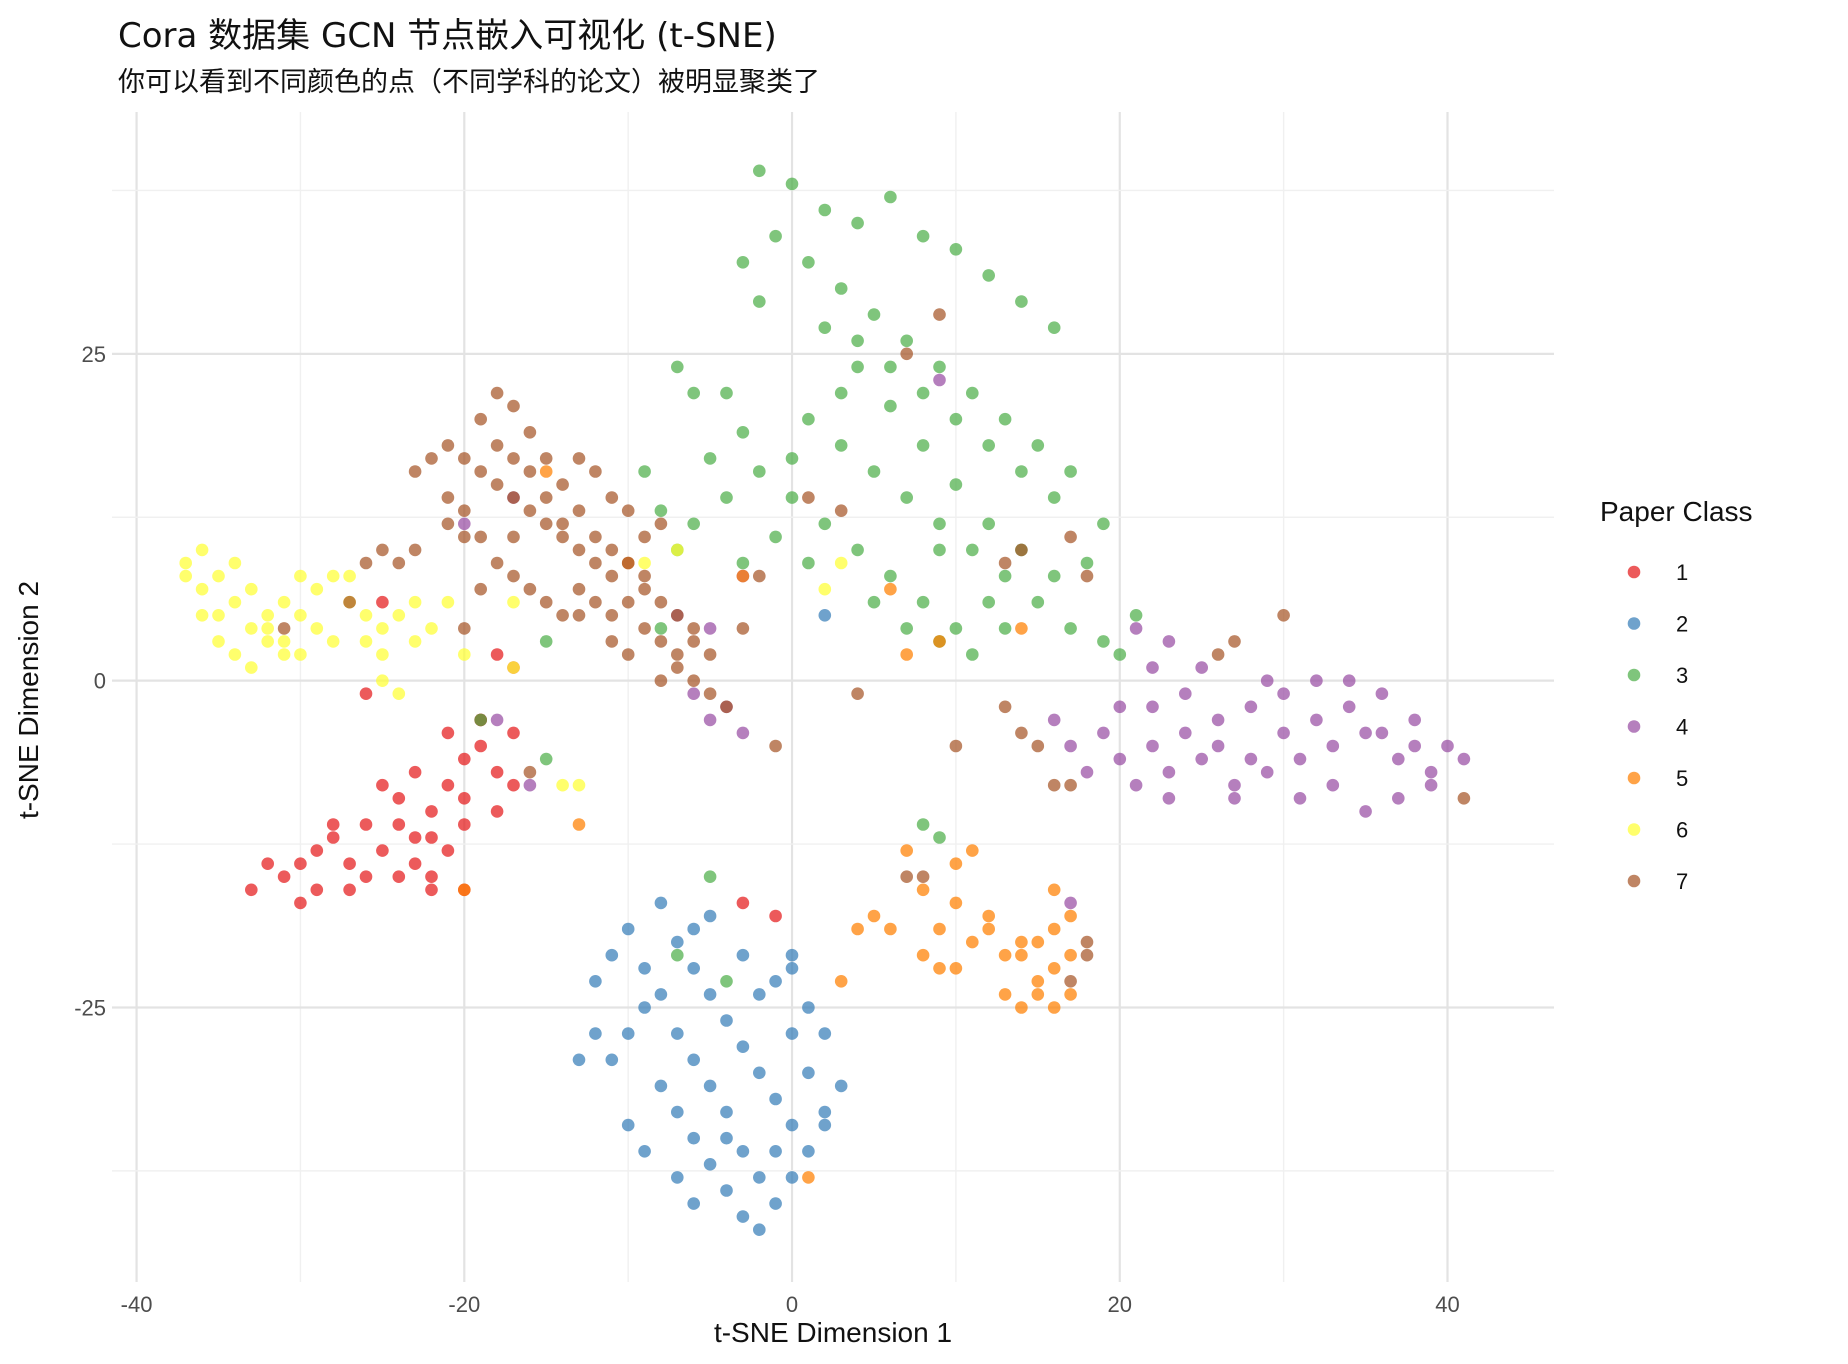  What do you see at coordinates (90, 681) in the screenshot?
I see `y-axis-ticks: -25 0 25` at bounding box center [90, 681].